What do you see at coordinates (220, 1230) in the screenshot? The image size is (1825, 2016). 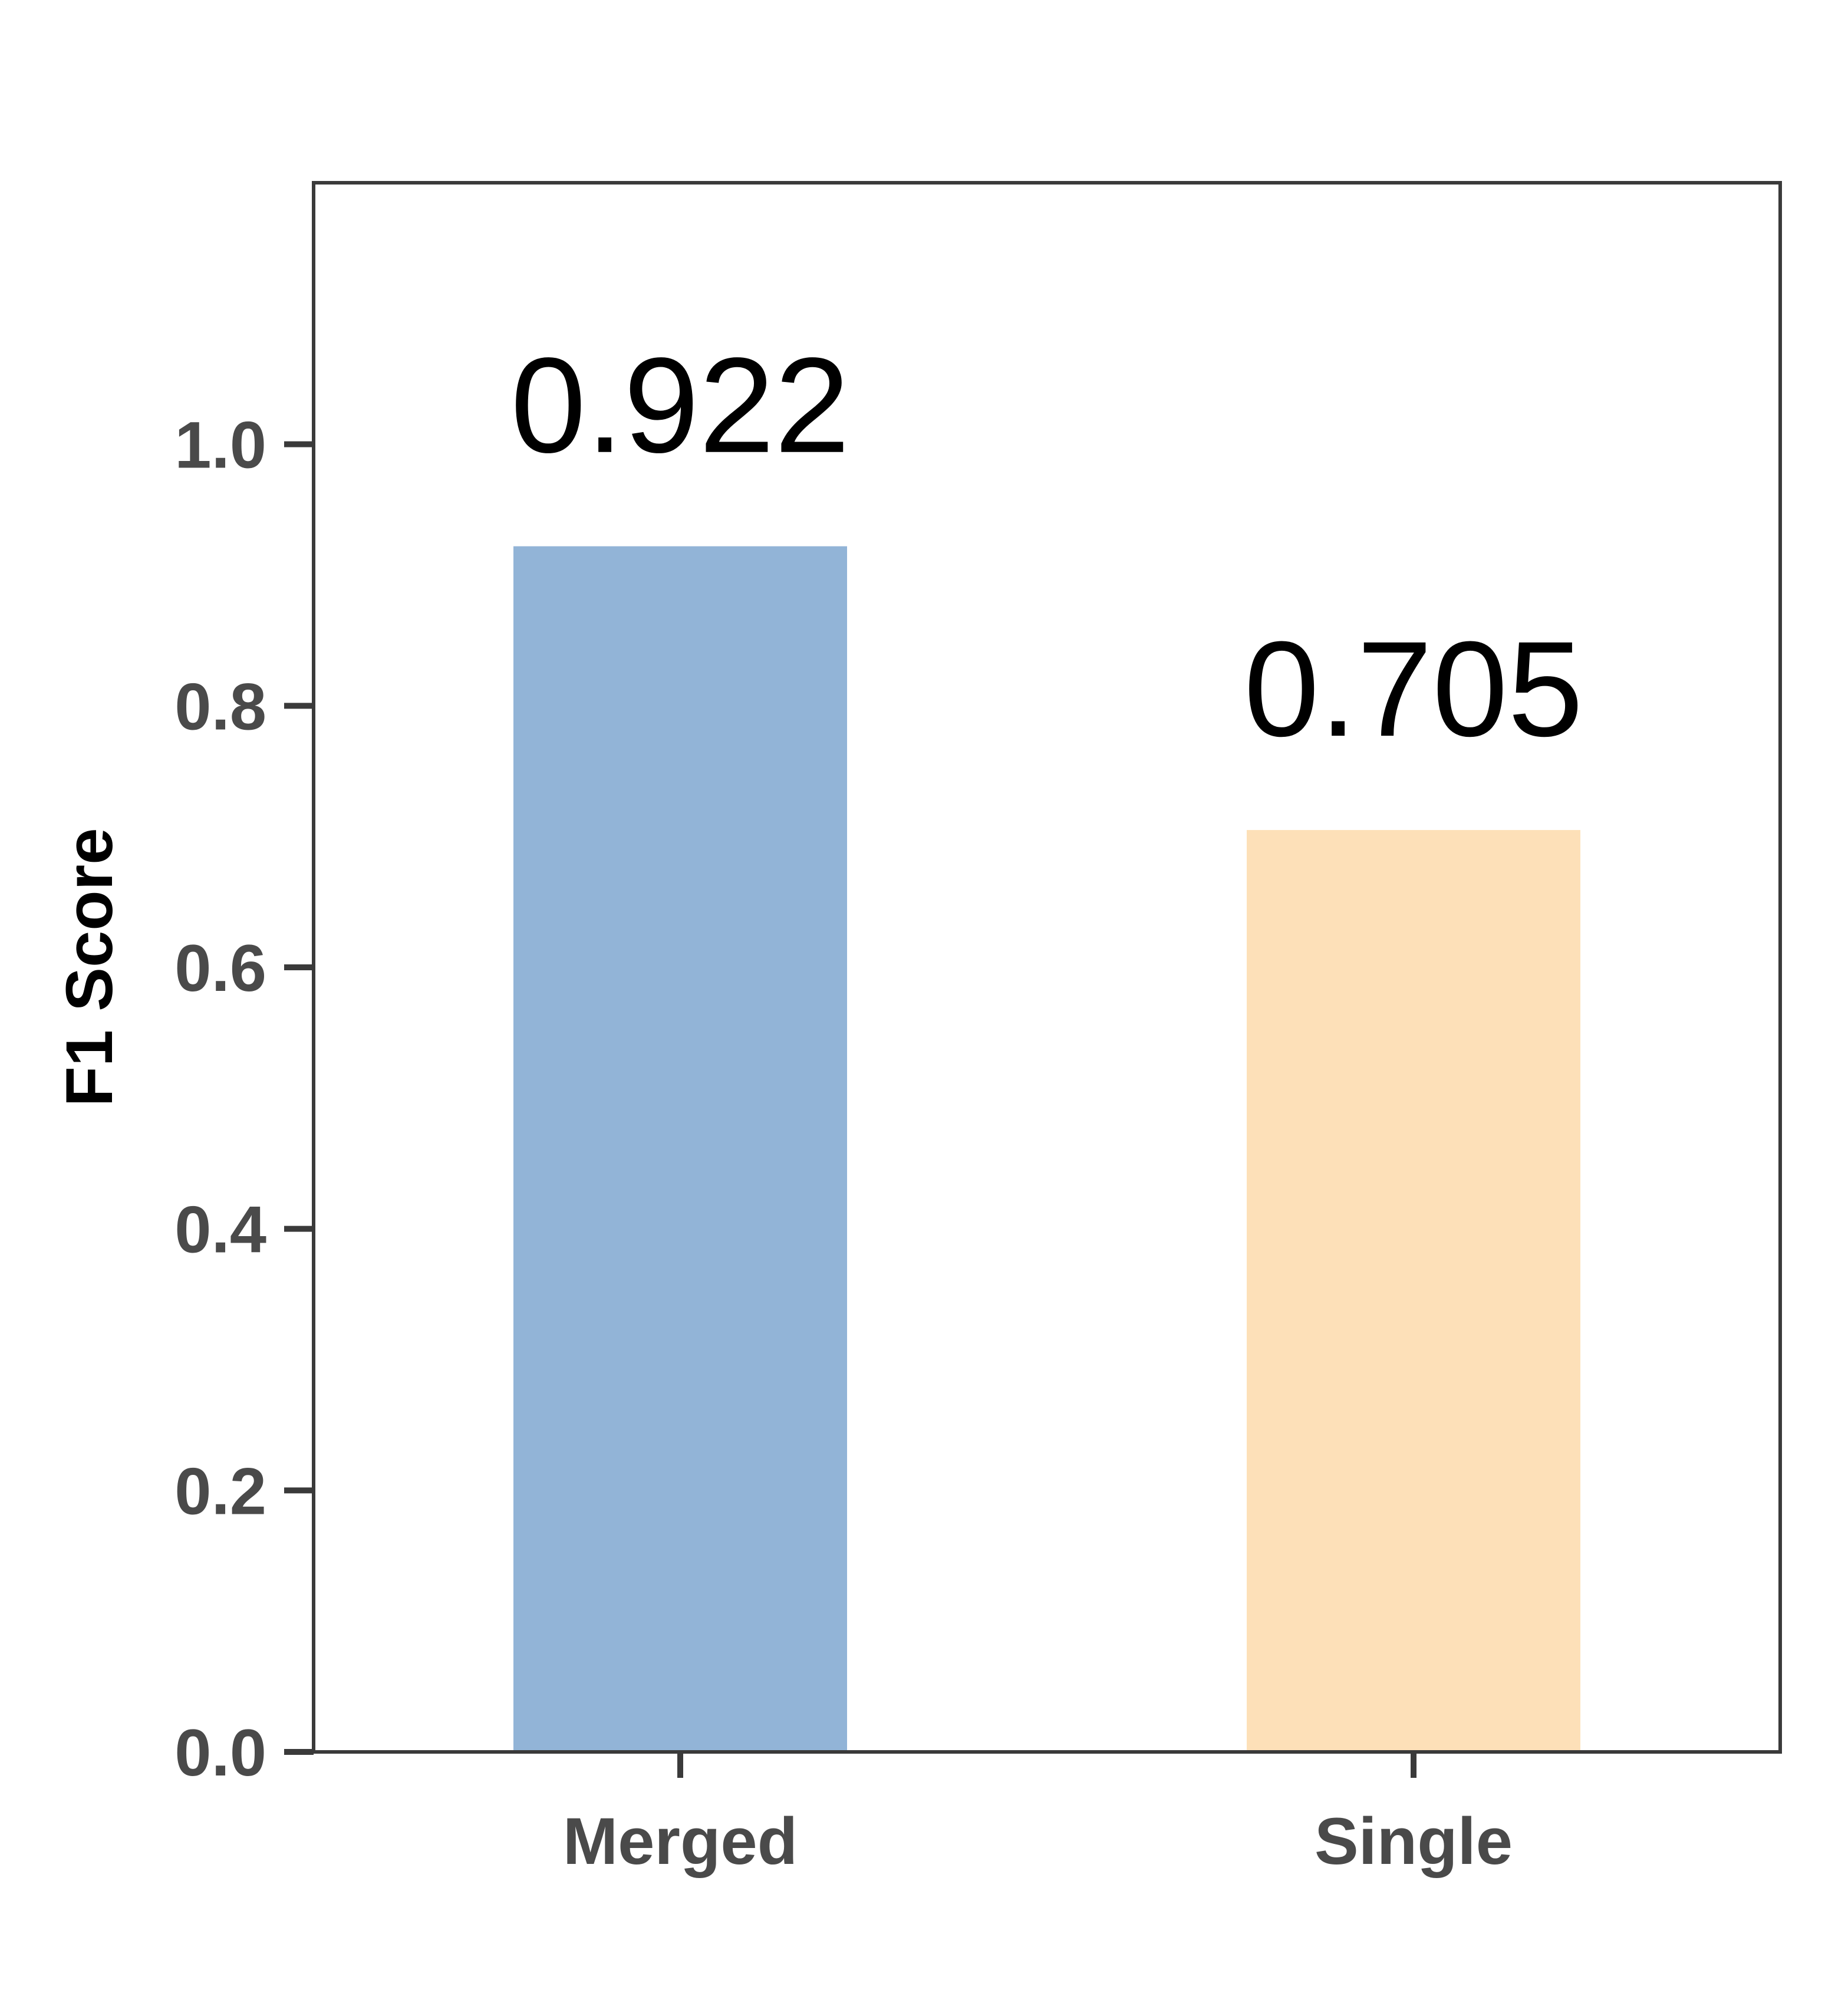 I see `y-tick-label: 0.4` at bounding box center [220, 1230].